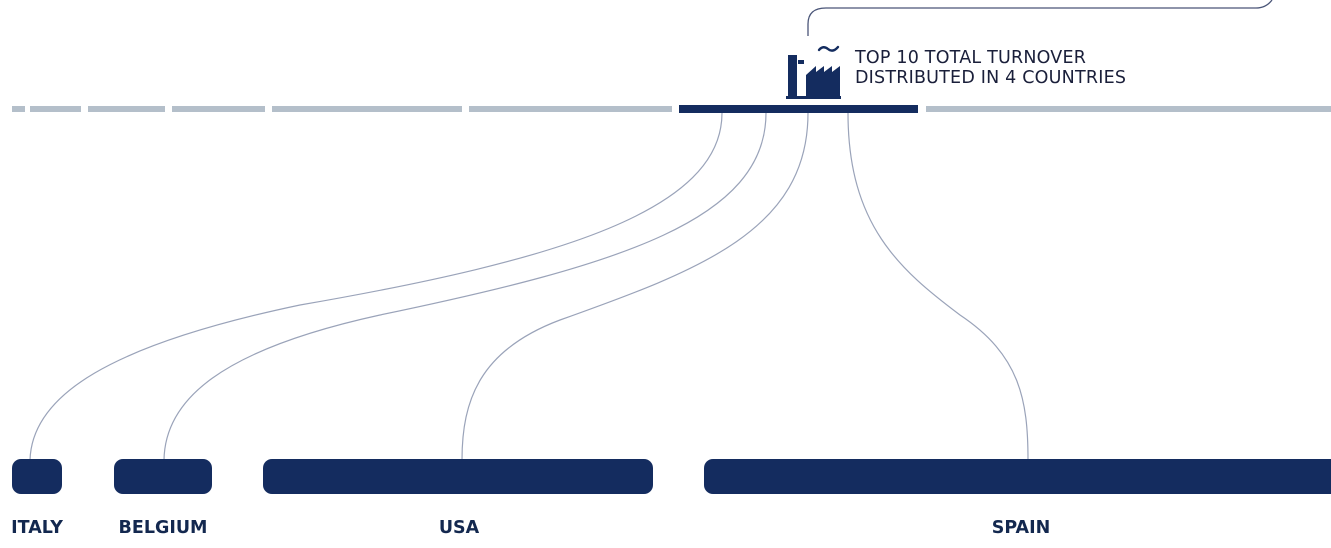  I want to click on factory-icon, so click(813, 72).